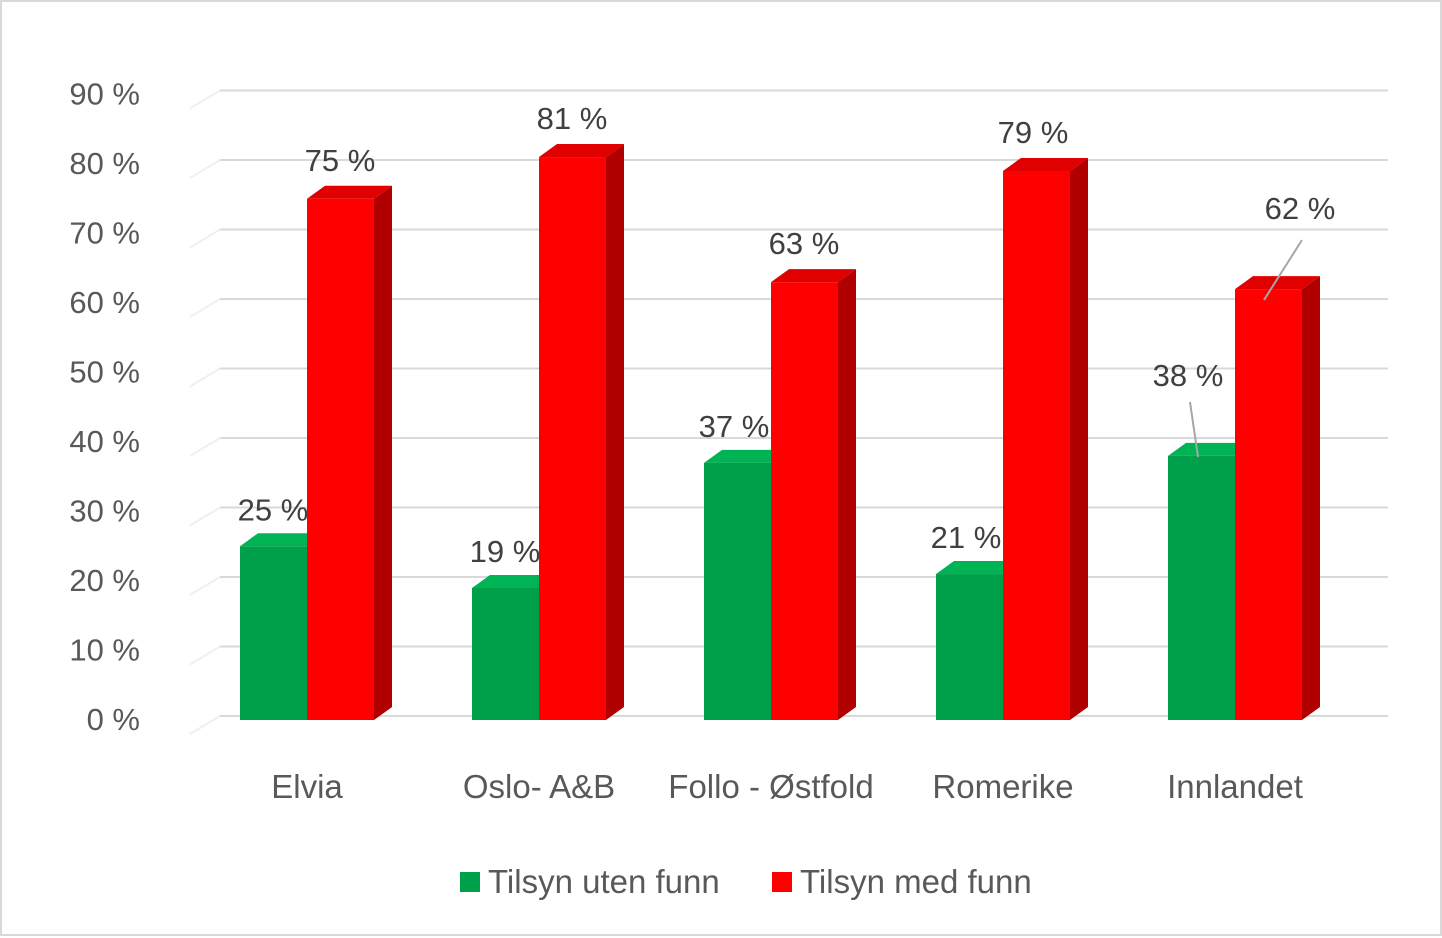 The image size is (1442, 938). Describe the element at coordinates (104, 580) in the screenshot. I see `y-tick-label: 20 %` at that location.